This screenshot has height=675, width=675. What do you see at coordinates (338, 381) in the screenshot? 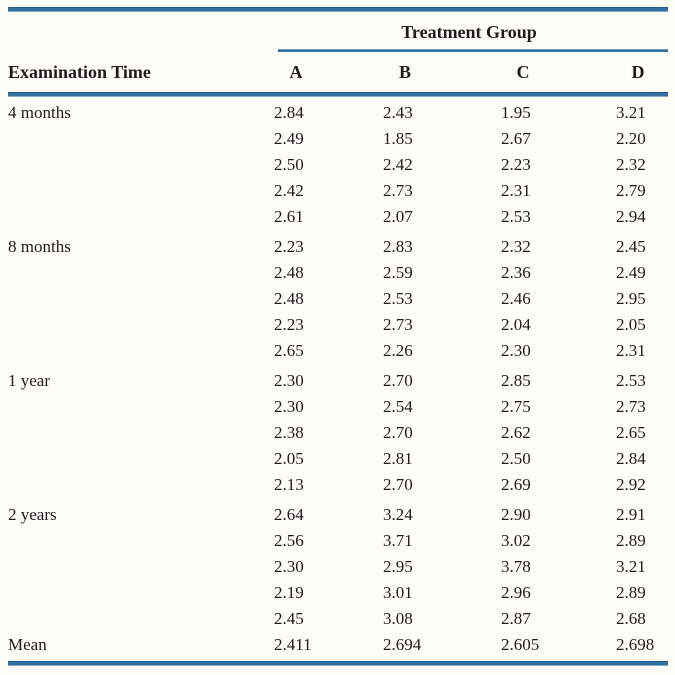
I see `table-row: 1 year 2.30 2.70 2.85 2.53` at bounding box center [338, 381].